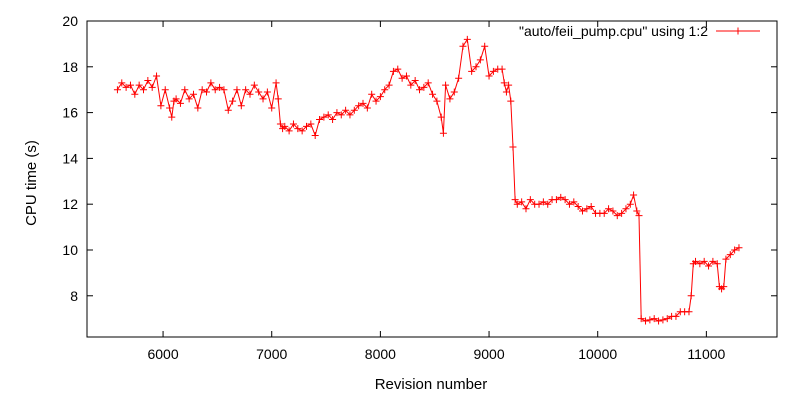  What do you see at coordinates (74, 296) in the screenshot?
I see `y-tick-label: 8` at bounding box center [74, 296].